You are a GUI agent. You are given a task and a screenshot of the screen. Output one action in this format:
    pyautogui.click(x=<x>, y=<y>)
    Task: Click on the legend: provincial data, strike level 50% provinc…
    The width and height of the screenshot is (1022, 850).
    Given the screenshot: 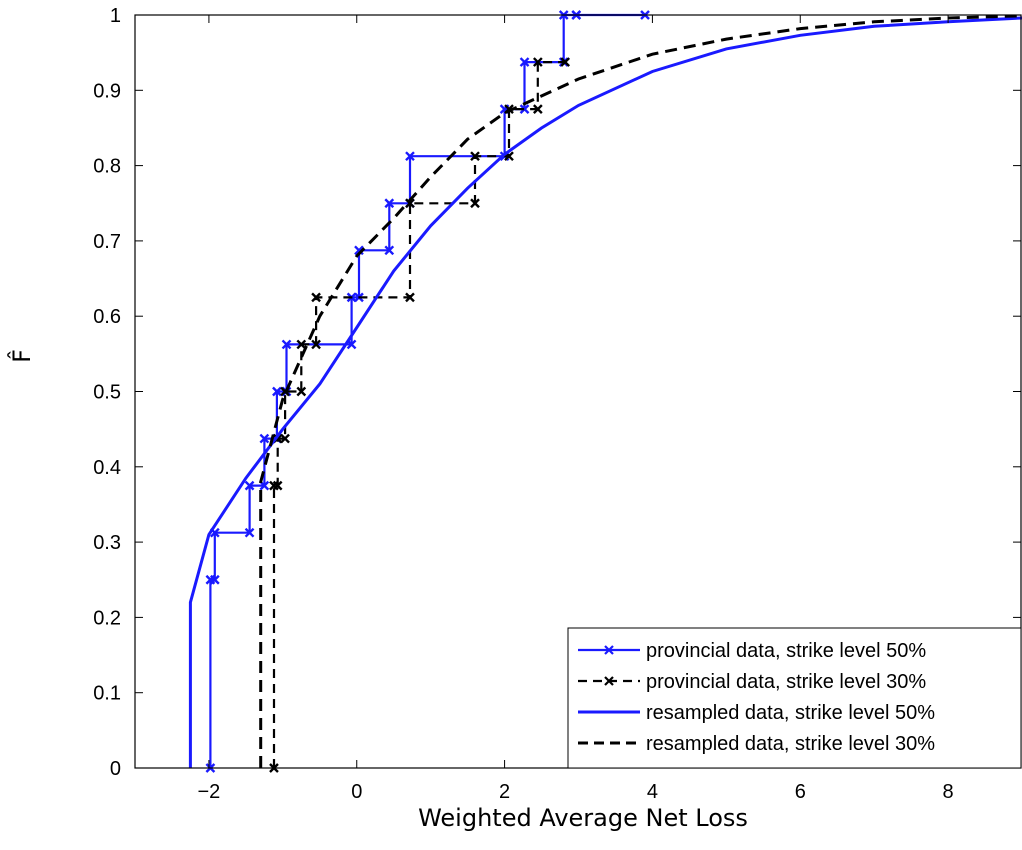 What is the action you would take?
    pyautogui.click(x=794, y=698)
    